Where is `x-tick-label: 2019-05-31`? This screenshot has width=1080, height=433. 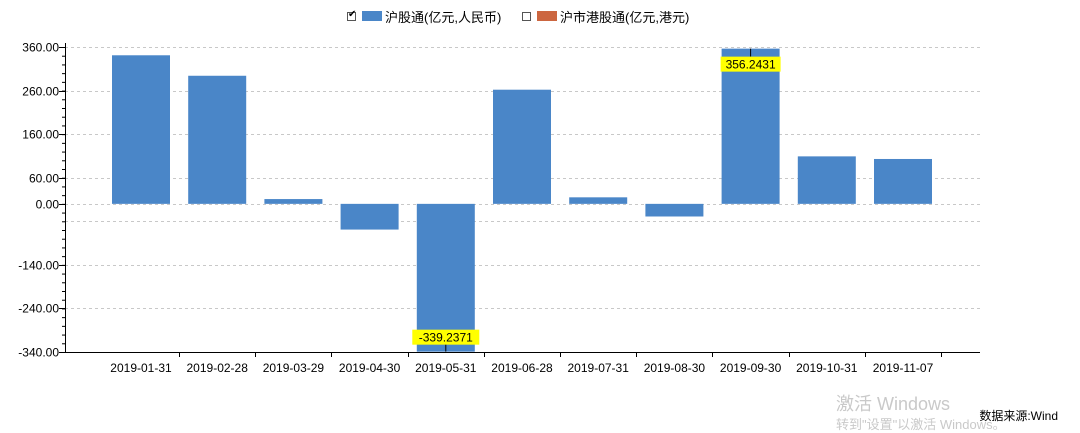 x-tick-label: 2019-05-31 is located at coordinates (446, 368).